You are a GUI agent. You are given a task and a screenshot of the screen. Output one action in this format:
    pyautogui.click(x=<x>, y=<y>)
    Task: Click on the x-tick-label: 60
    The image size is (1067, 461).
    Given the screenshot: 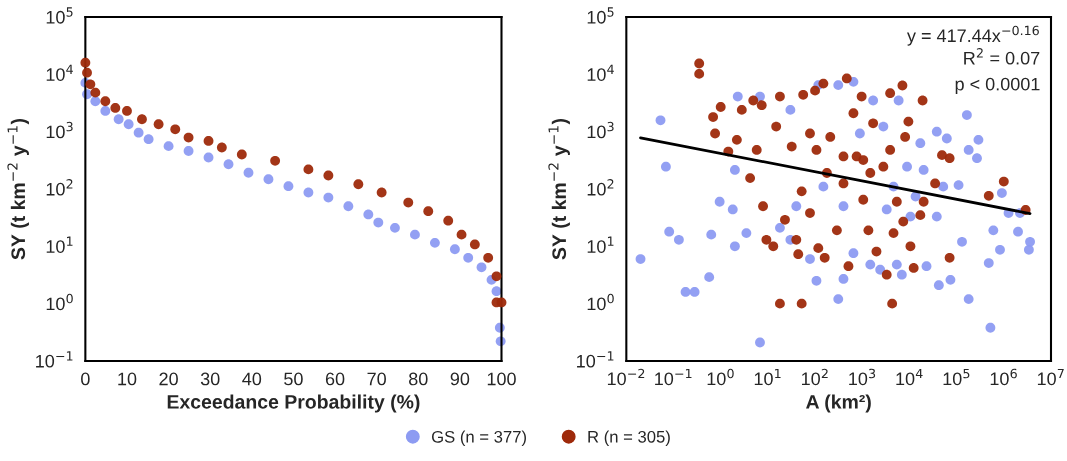 What is the action you would take?
    pyautogui.click(x=335, y=379)
    